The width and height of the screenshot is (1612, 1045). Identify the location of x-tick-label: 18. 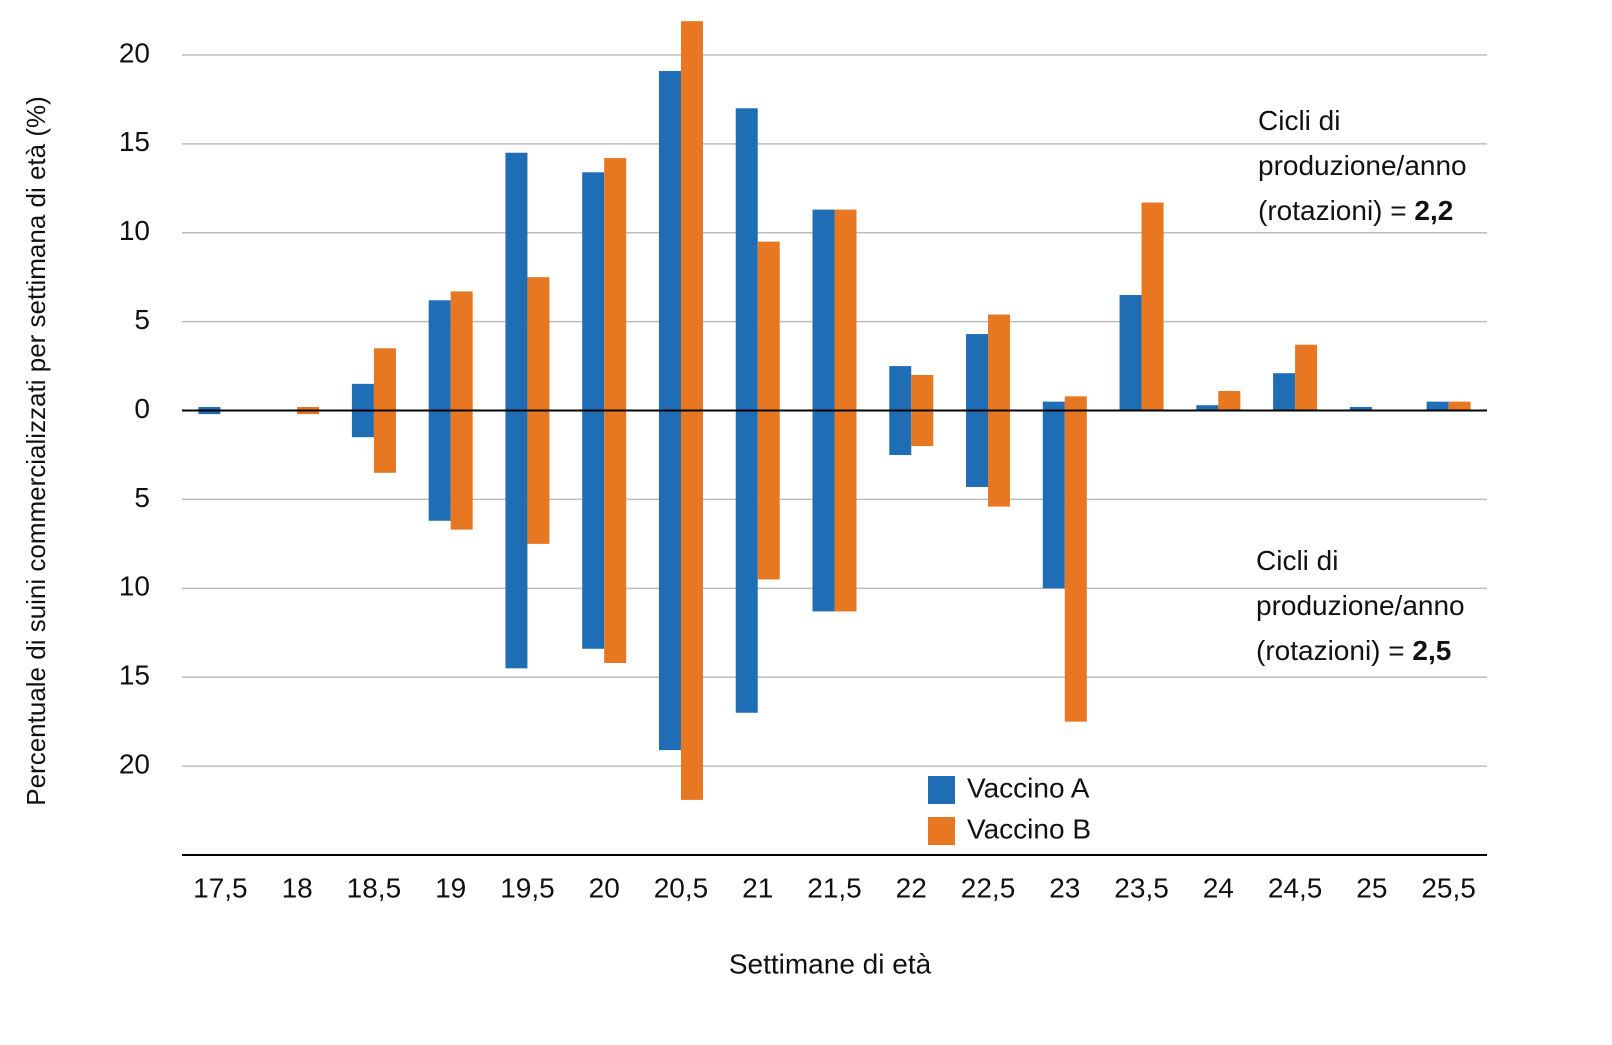
(297, 887).